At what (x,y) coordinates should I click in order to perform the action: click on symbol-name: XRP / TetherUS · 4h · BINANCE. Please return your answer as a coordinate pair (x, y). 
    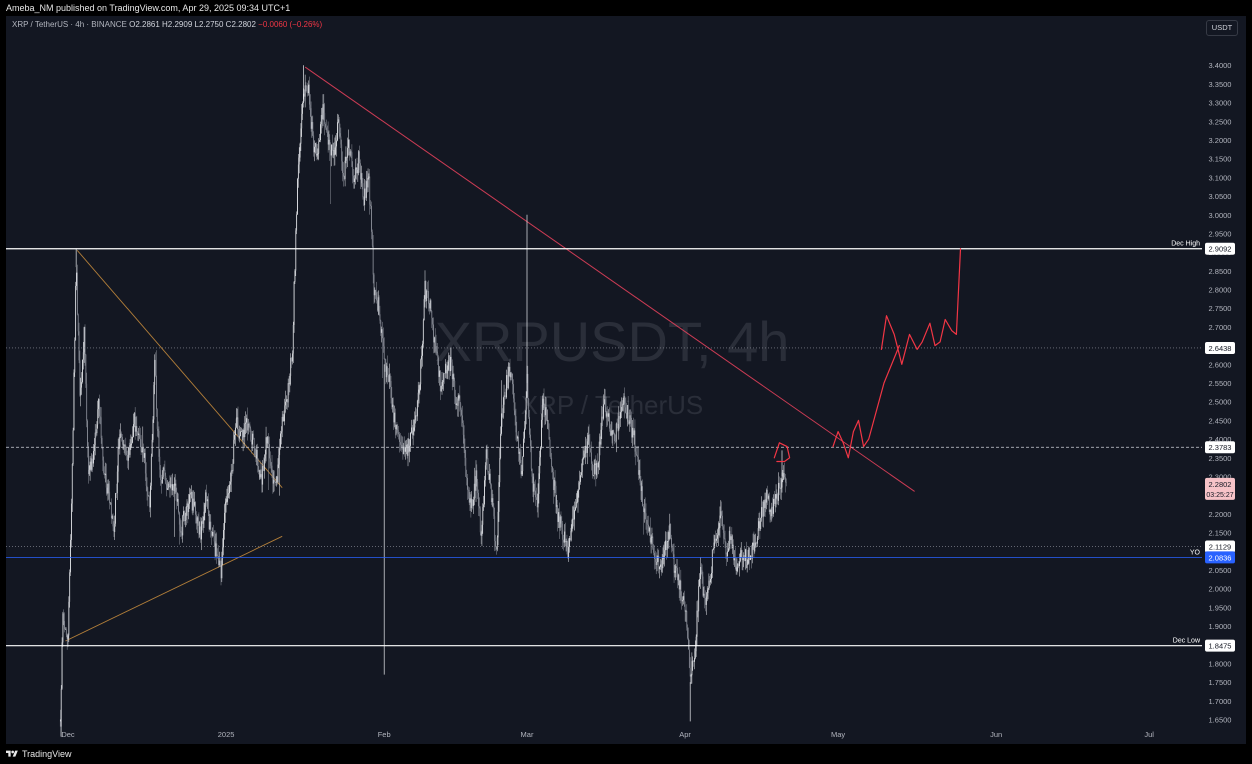
    Looking at the image, I should click on (69, 24).